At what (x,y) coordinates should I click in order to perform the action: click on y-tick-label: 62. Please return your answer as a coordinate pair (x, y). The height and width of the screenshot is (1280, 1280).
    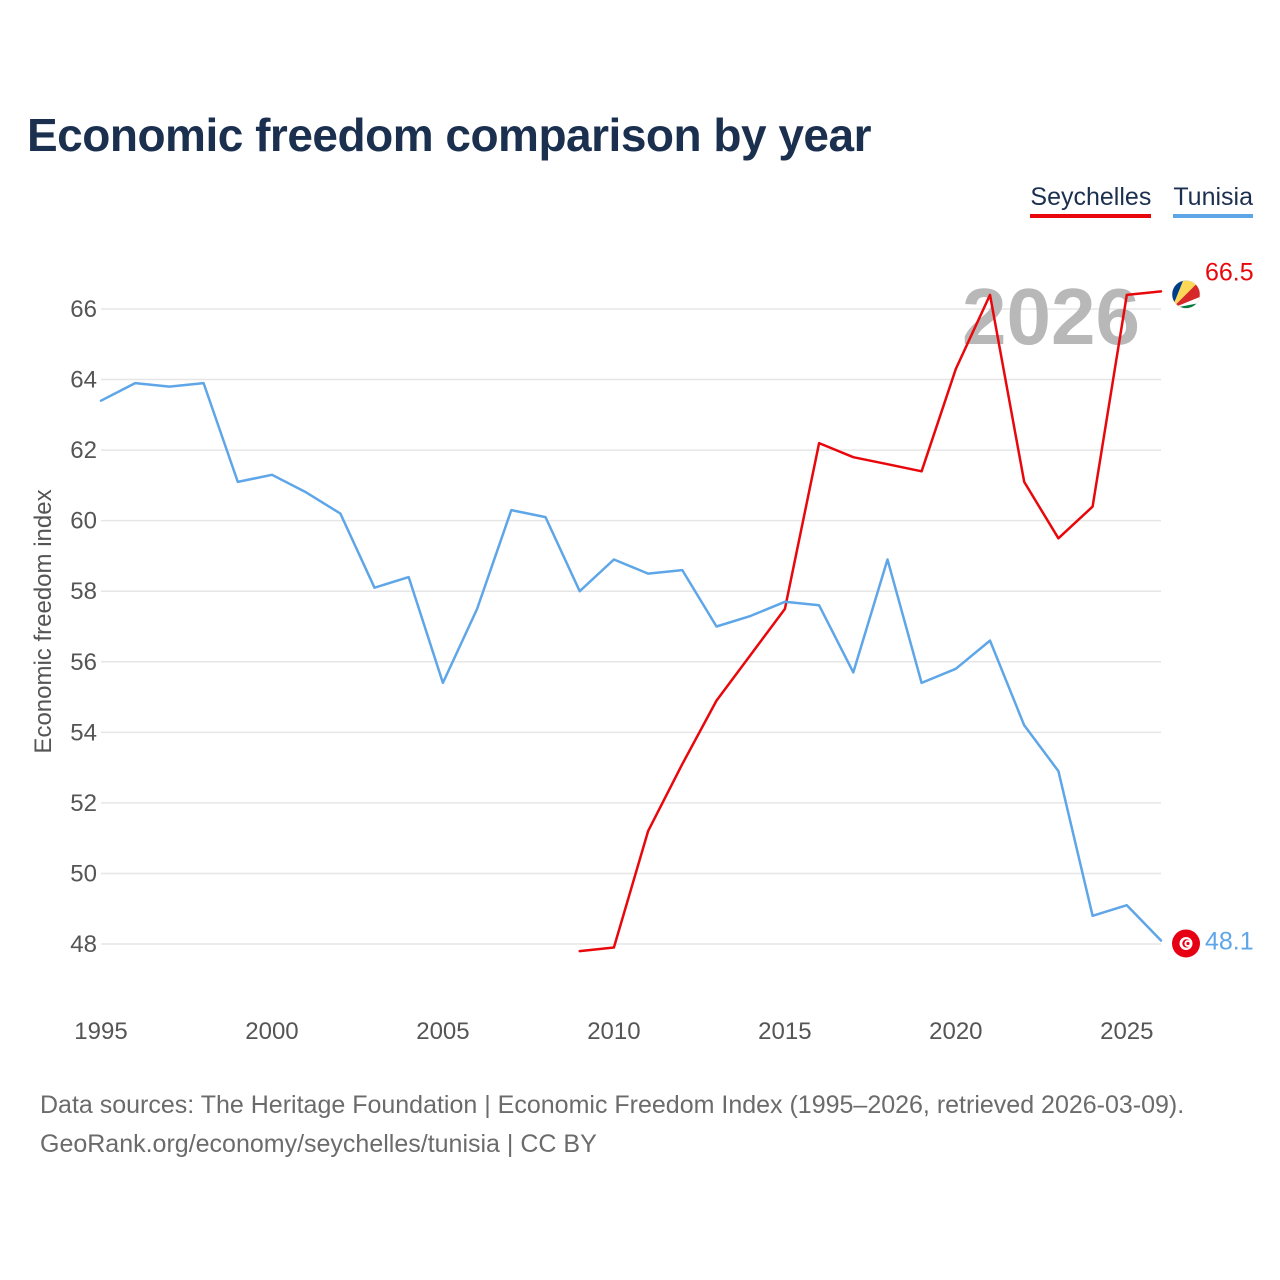
    Looking at the image, I should click on (83, 450).